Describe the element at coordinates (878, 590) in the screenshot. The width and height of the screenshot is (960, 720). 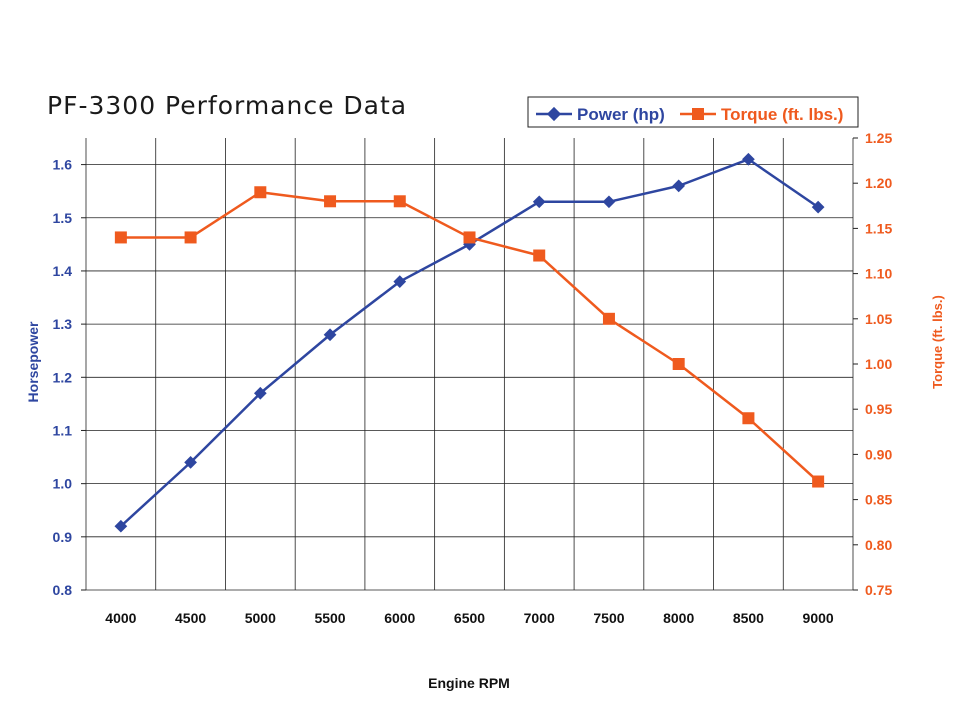
I see `right-tick-label: 0.75` at that location.